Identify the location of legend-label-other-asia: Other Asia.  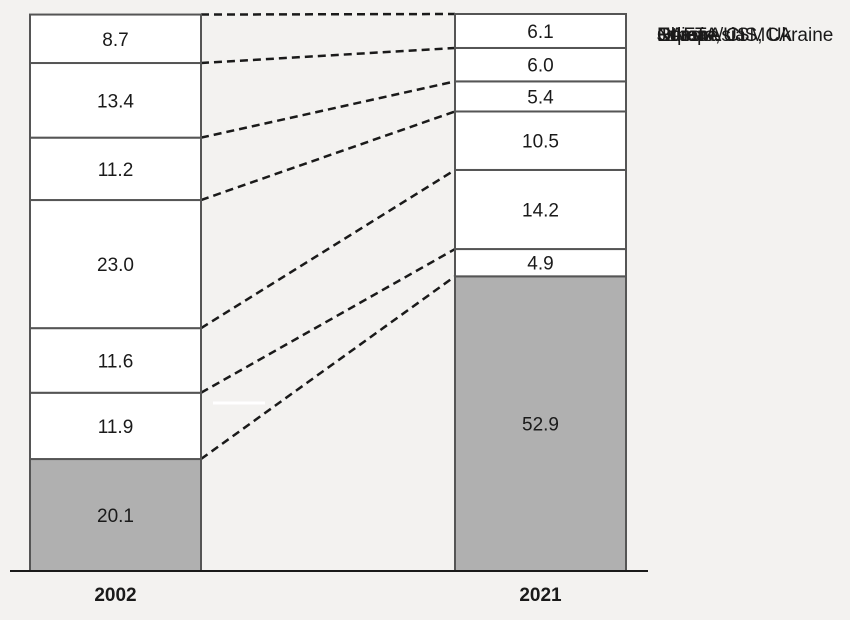
(701, 35).